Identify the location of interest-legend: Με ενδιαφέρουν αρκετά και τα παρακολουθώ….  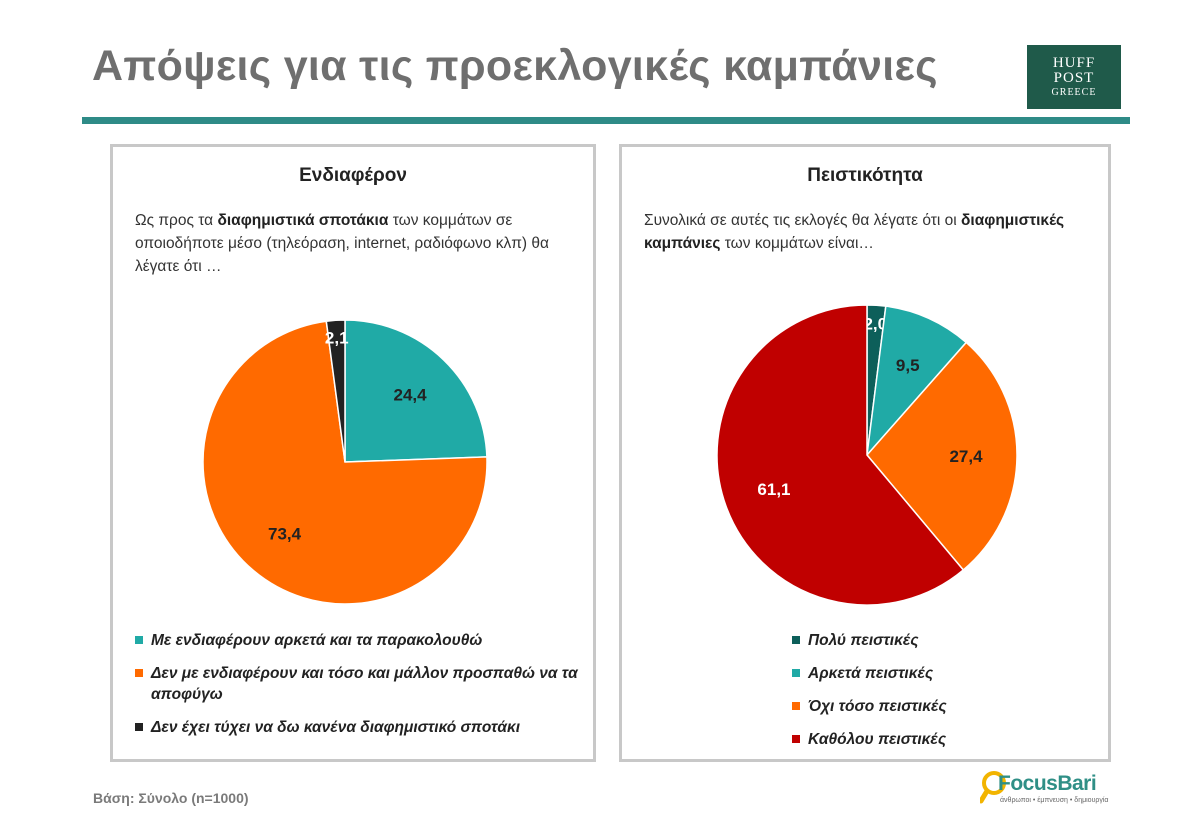
(360, 684).